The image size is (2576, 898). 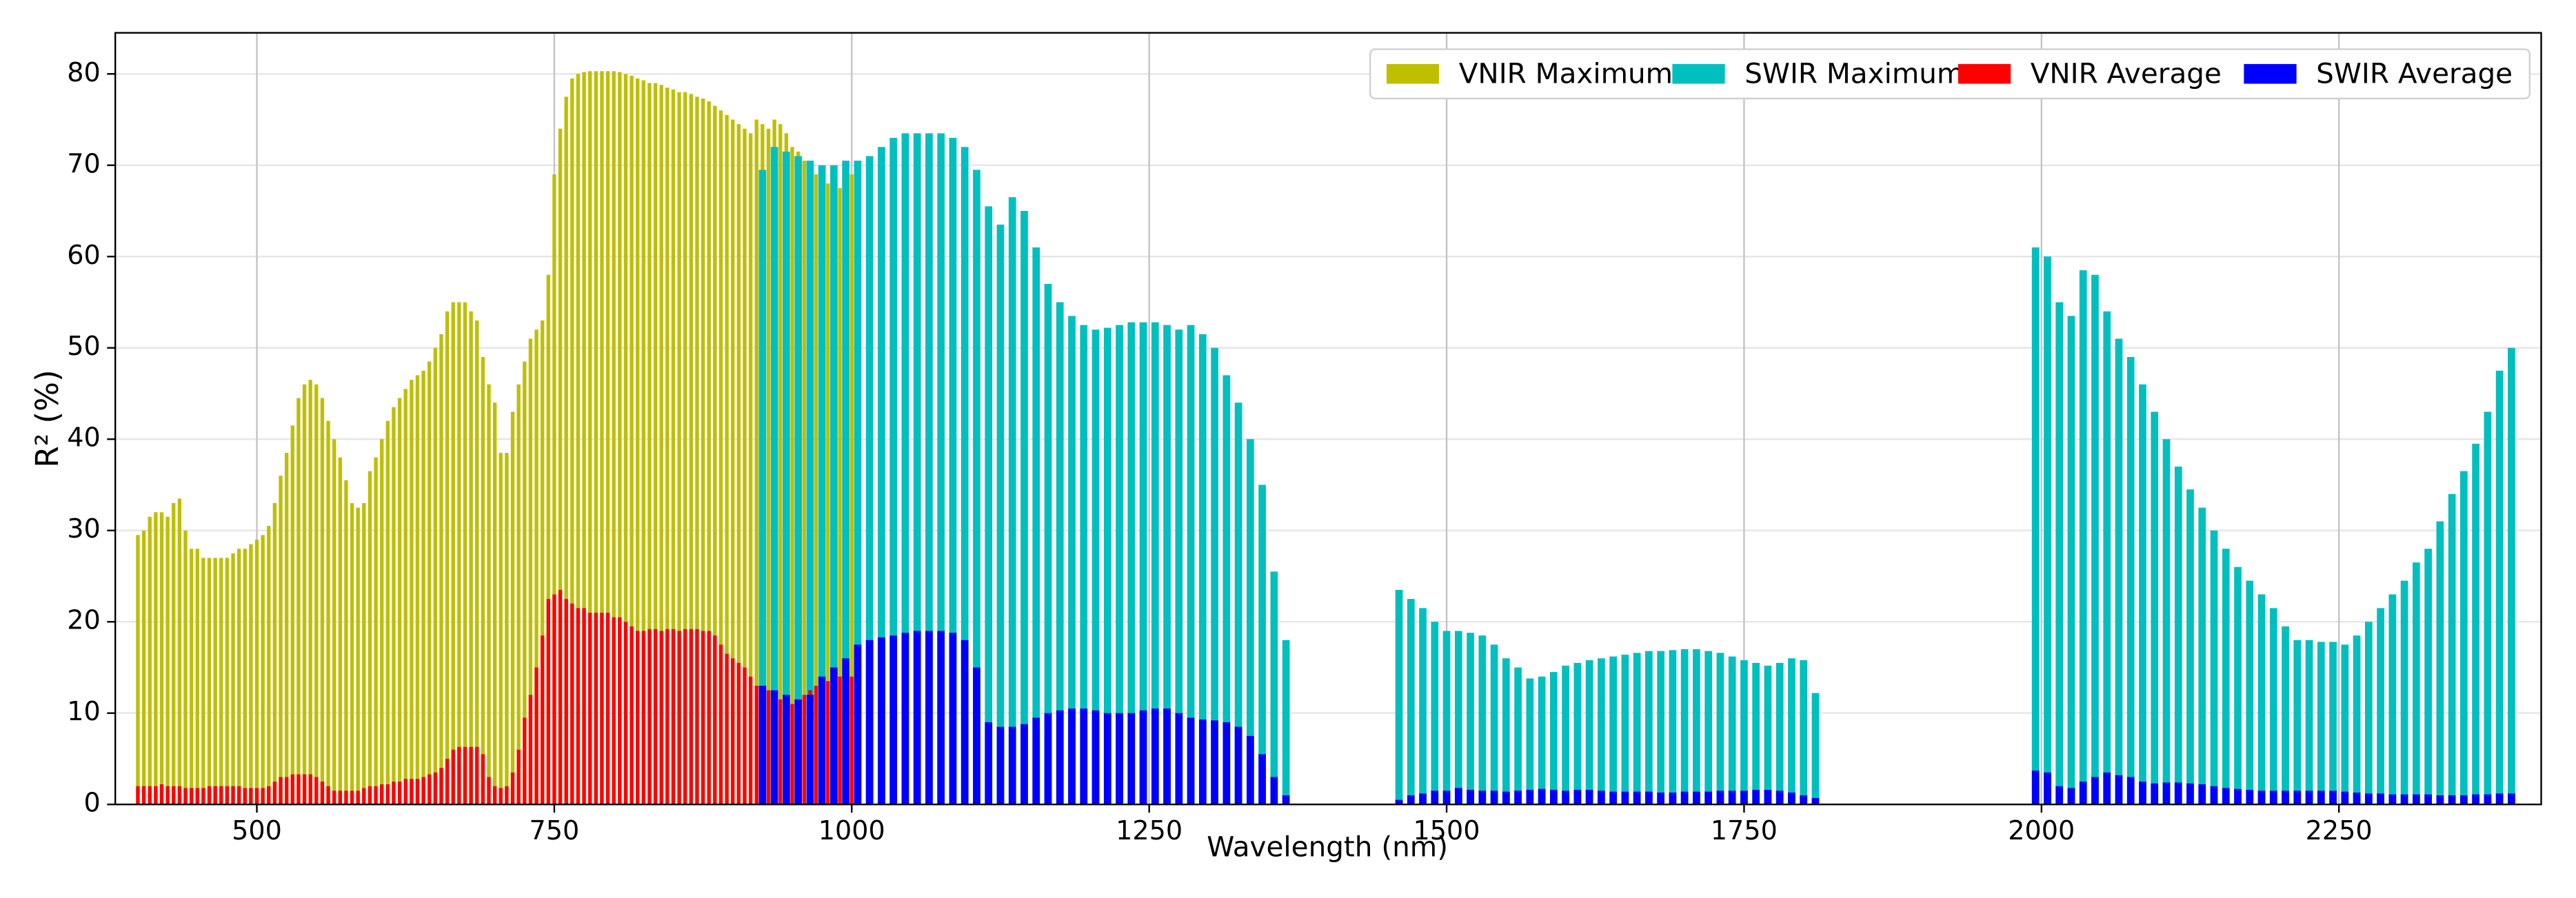 What do you see at coordinates (84, 346) in the screenshot?
I see `y-tick-label: 50` at bounding box center [84, 346].